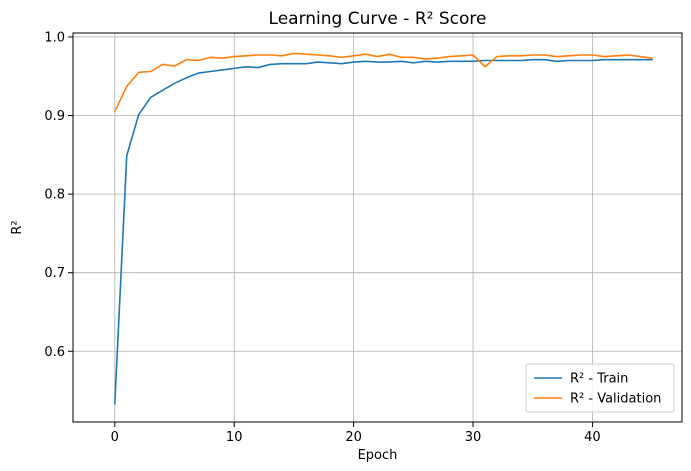  I want to click on y-axis-label: R², so click(17, 227).